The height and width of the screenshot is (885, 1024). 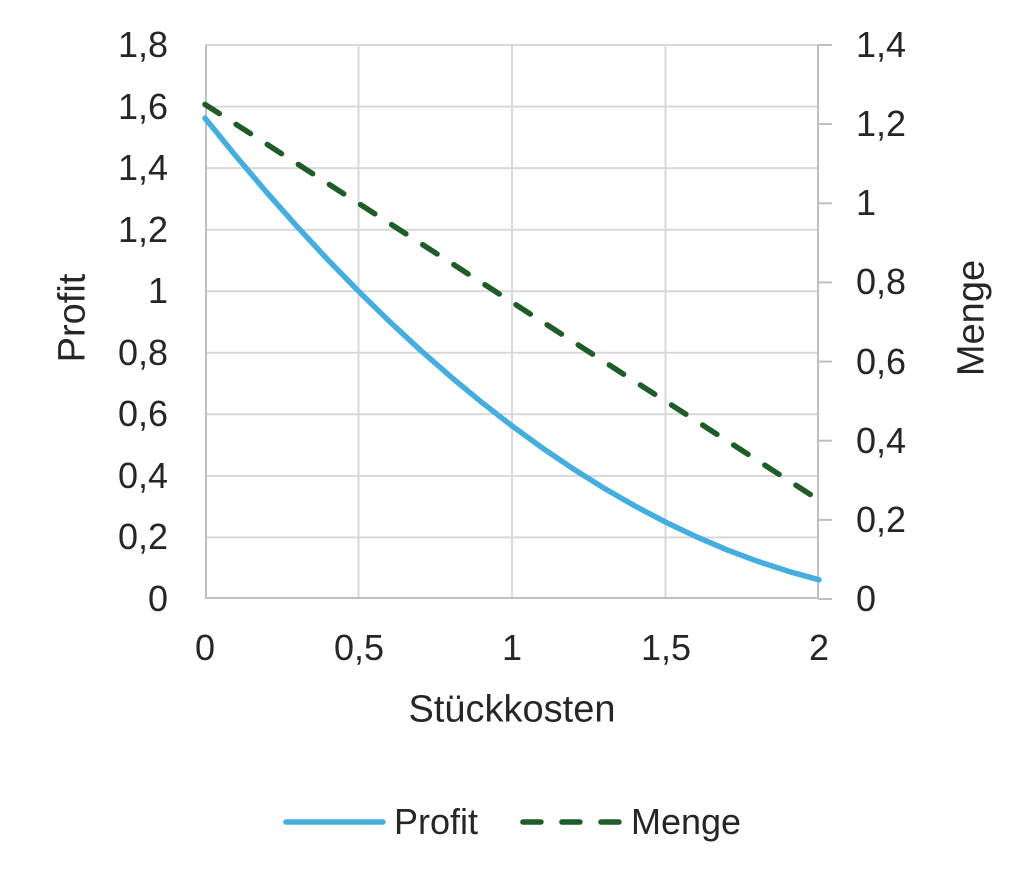 What do you see at coordinates (512, 822) in the screenshot?
I see `legend: Profit Menge` at bounding box center [512, 822].